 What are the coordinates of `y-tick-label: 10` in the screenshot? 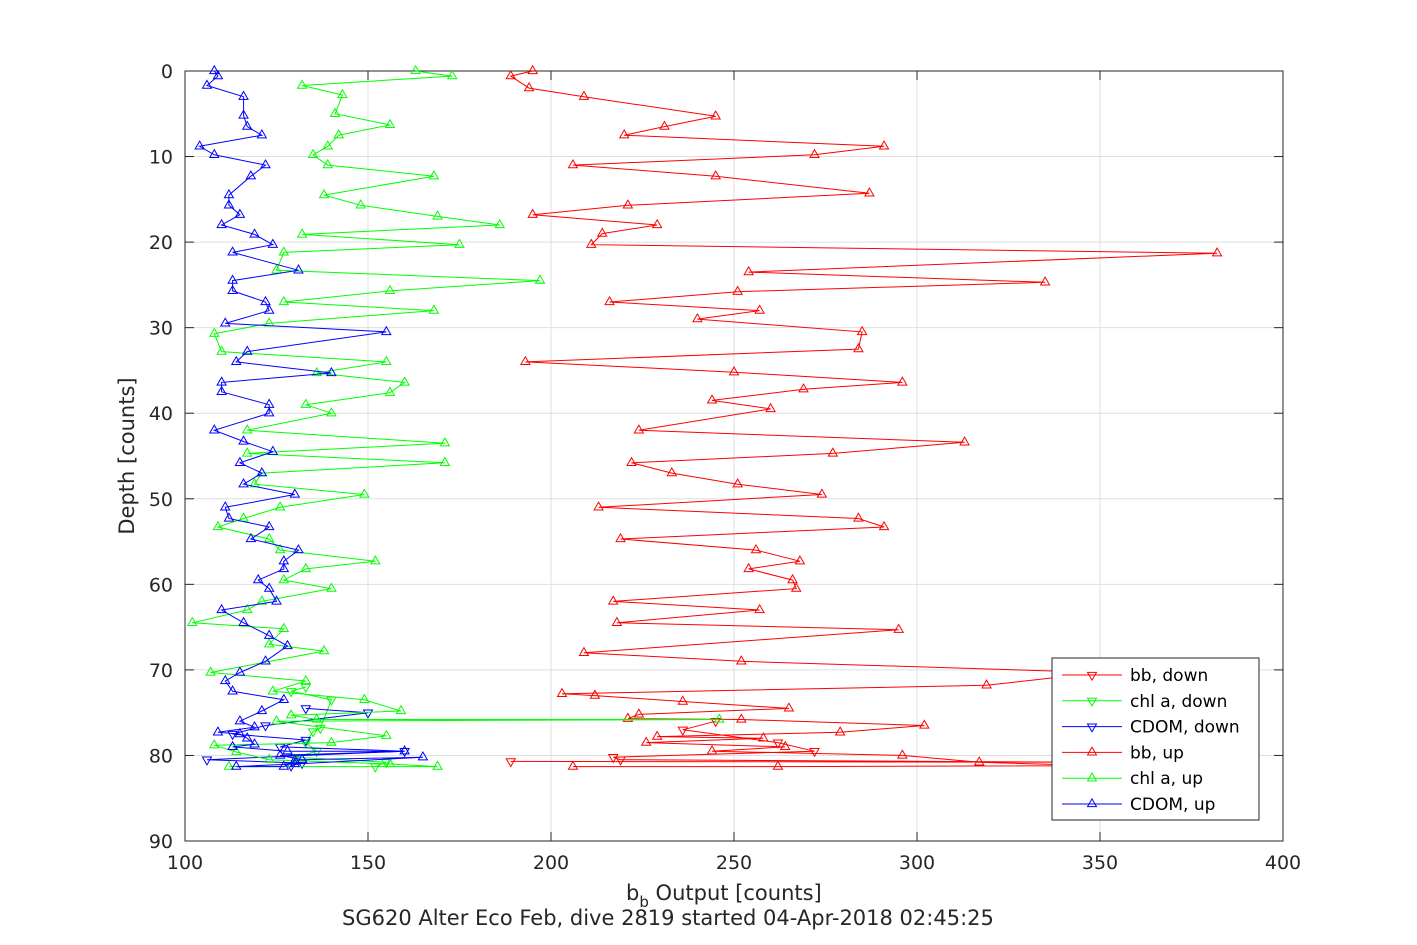 It's located at (161, 158).